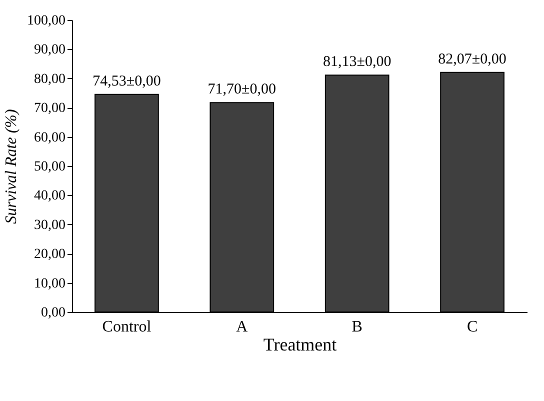 The height and width of the screenshot is (401, 544). Describe the element at coordinates (50, 50) in the screenshot. I see `y-tick-label: 90,00` at that location.